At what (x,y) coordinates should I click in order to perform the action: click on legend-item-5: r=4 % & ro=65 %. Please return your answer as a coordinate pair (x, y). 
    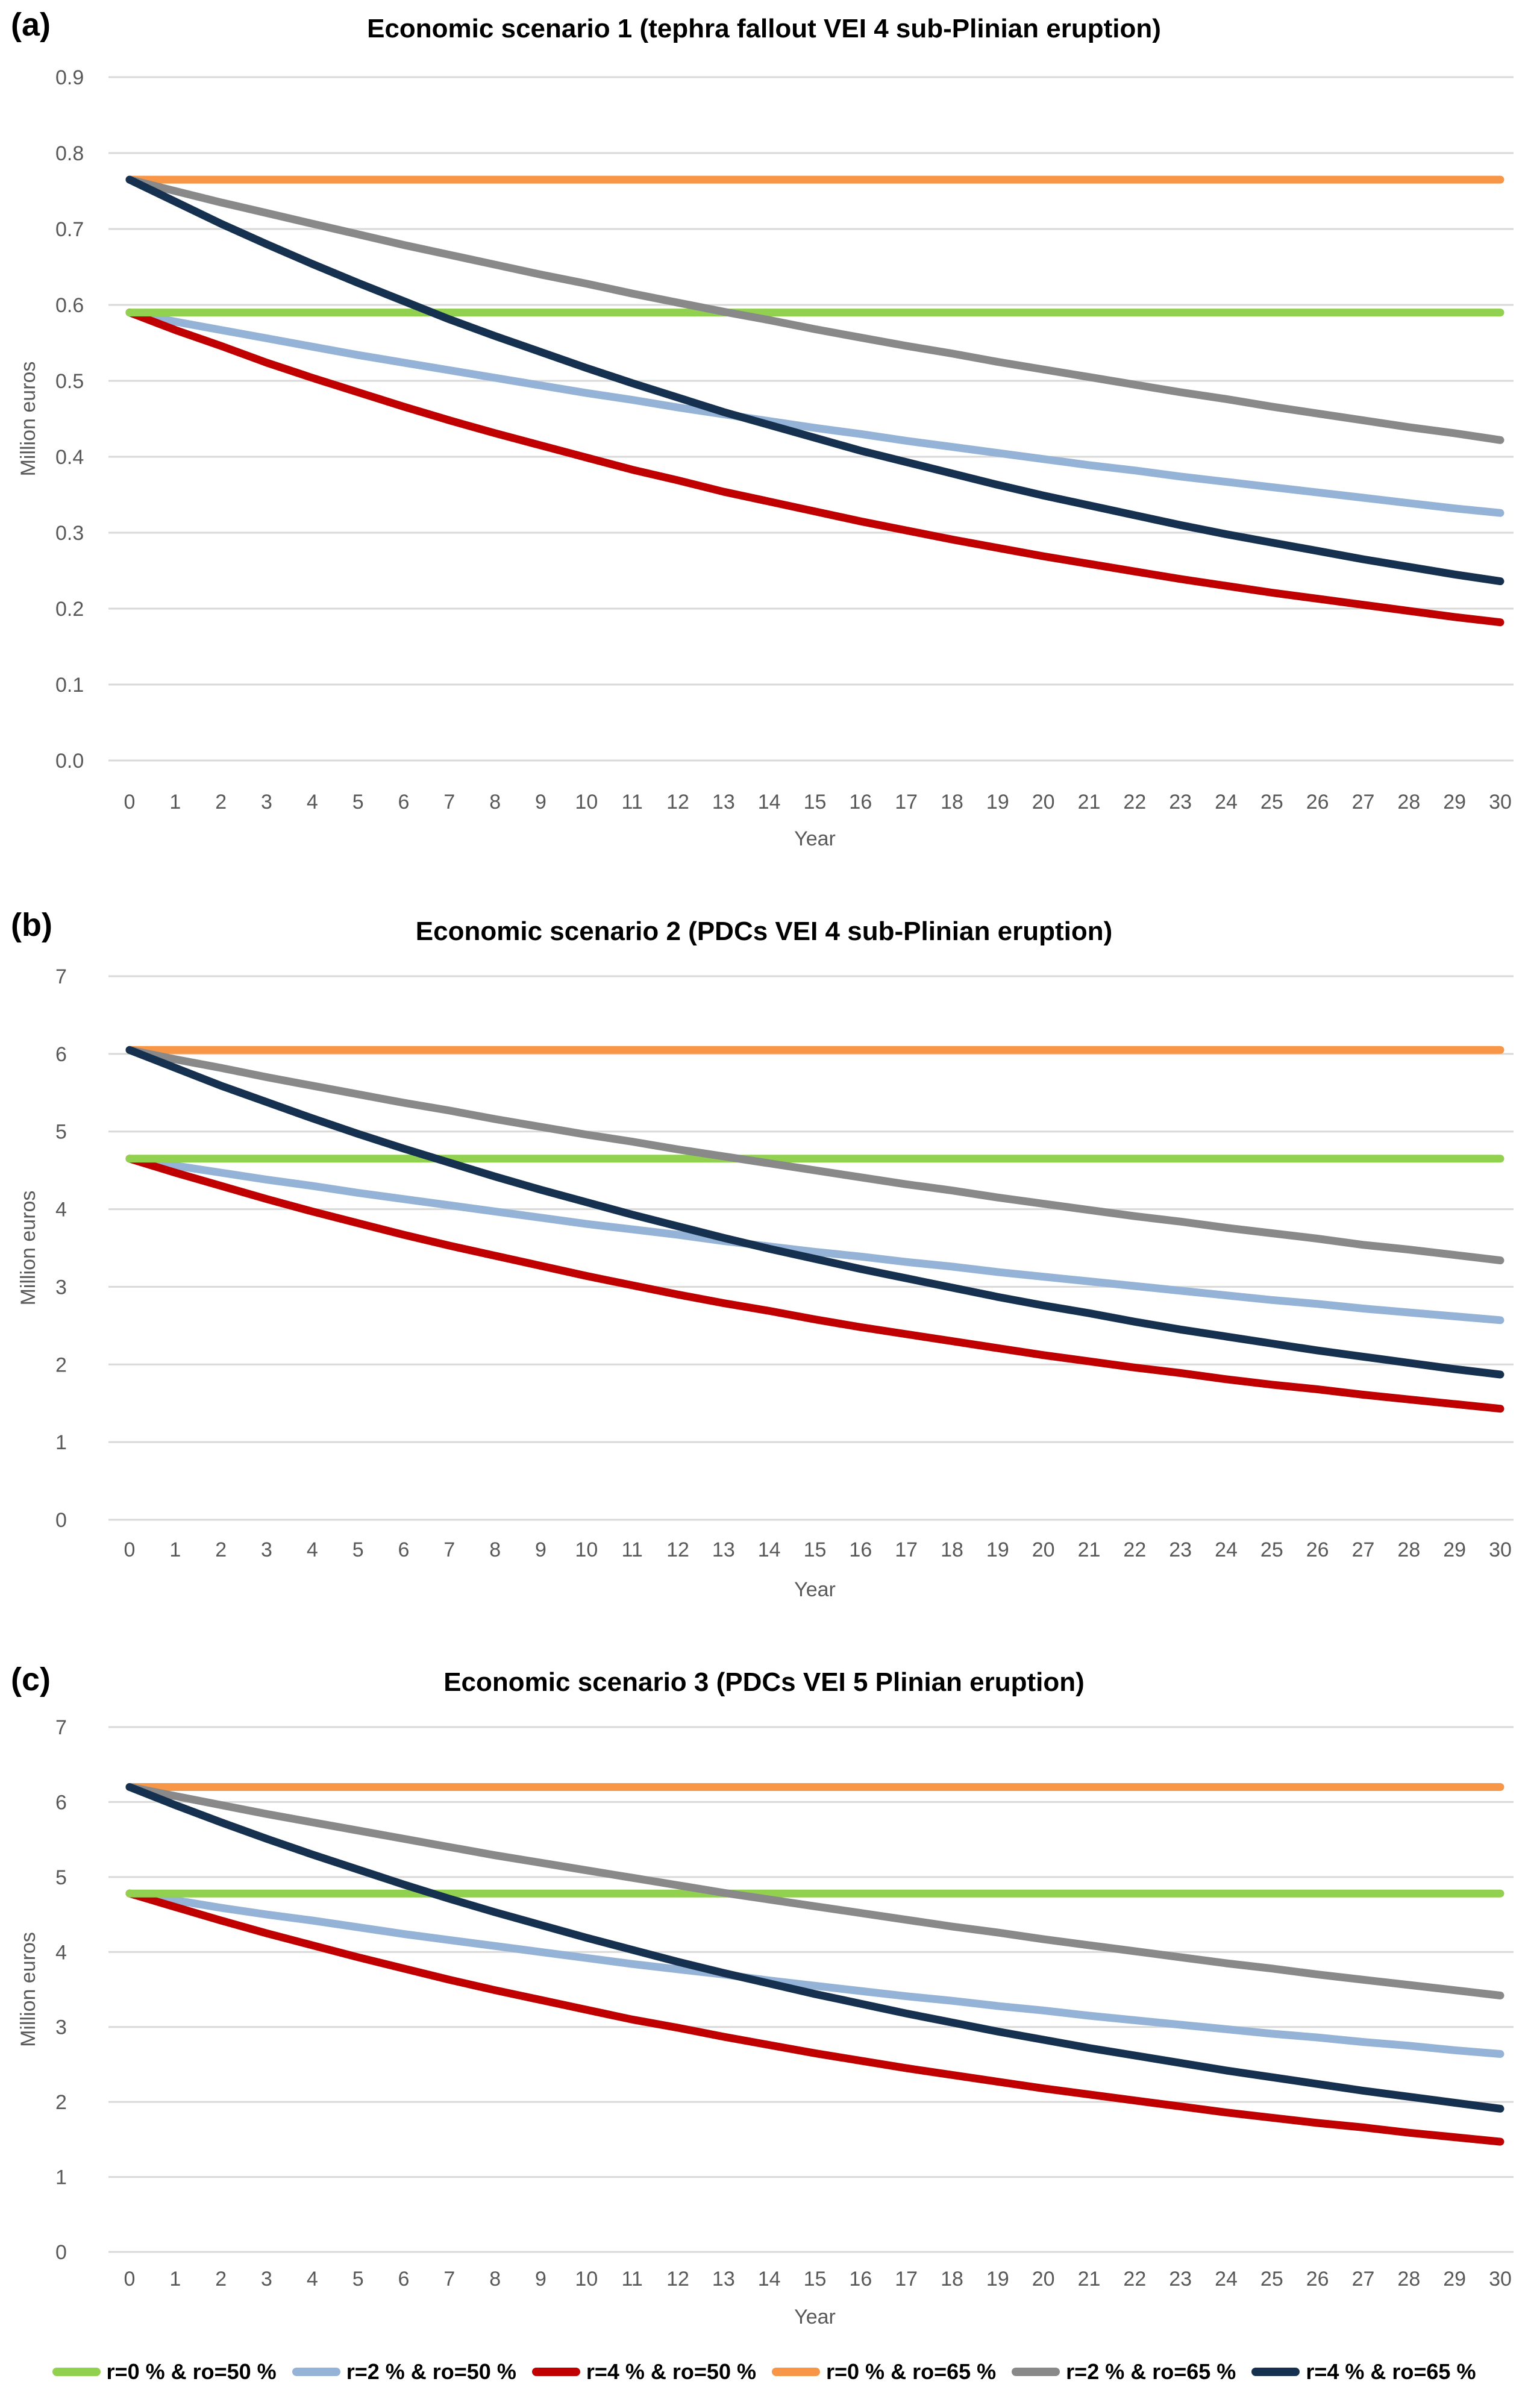
    Looking at the image, I should click on (1364, 2372).